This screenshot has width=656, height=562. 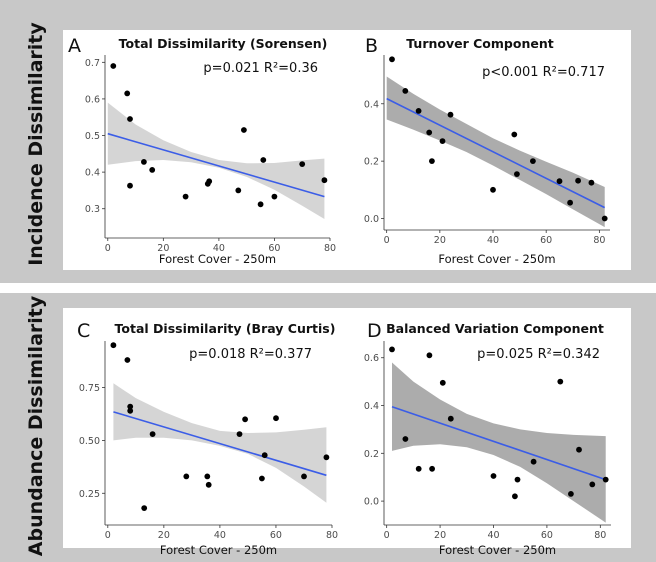 I want to click on panel-a-y-tick-label: 0.4, so click(x=92, y=173).